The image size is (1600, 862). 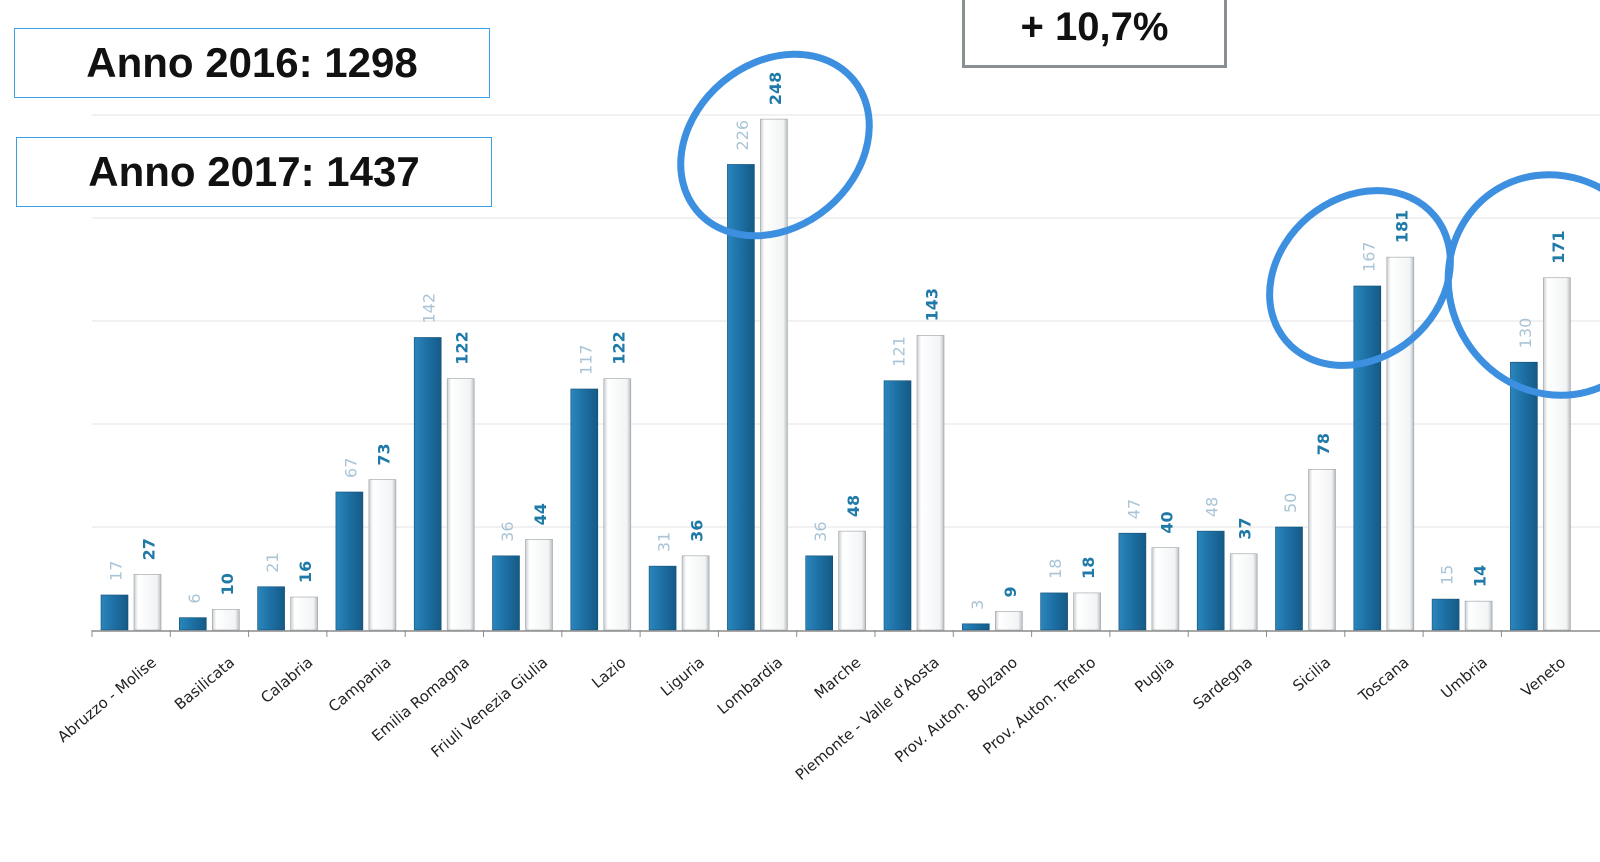 I want to click on value-label-2016-piemonte-valle-d-aosta: 121, so click(x=899, y=351).